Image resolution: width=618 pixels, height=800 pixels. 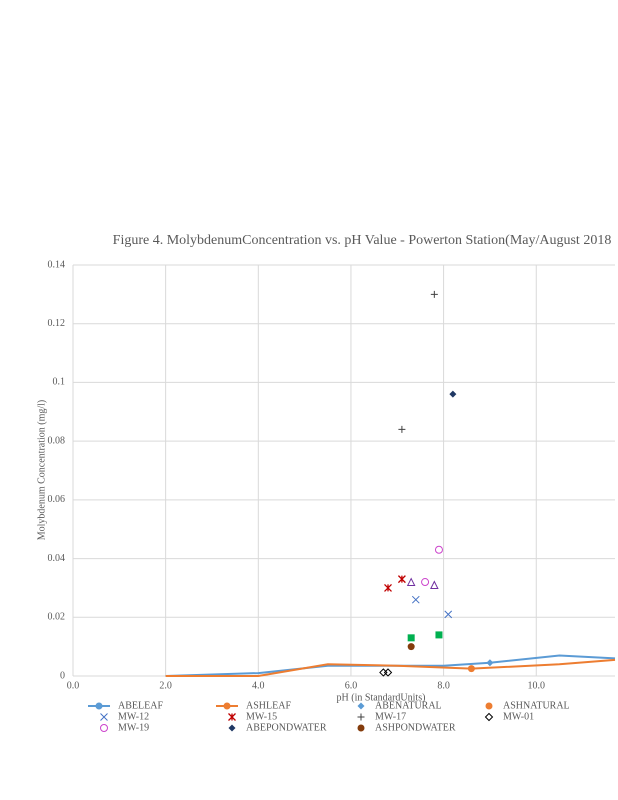 What do you see at coordinates (41, 470) in the screenshot?
I see `y-axis-label: Molybdenum Concentration (mg/l)` at bounding box center [41, 470].